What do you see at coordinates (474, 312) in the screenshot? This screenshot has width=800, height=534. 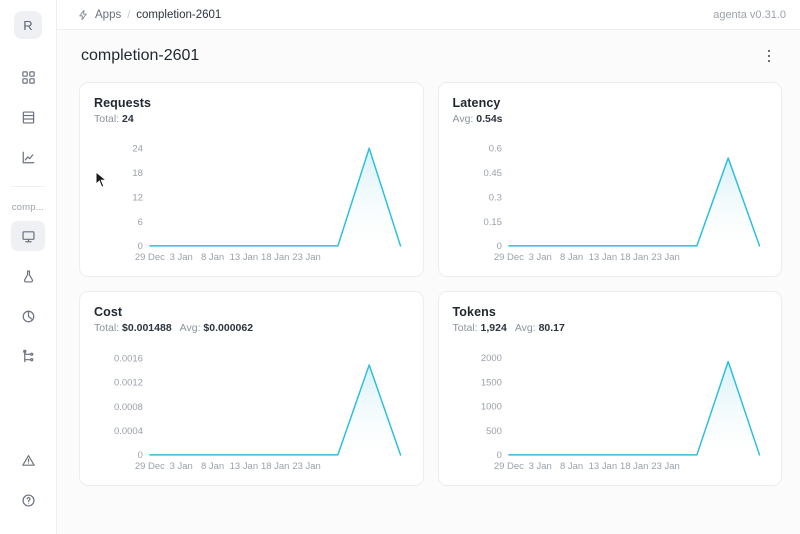 I see `card-title: Tokens` at bounding box center [474, 312].